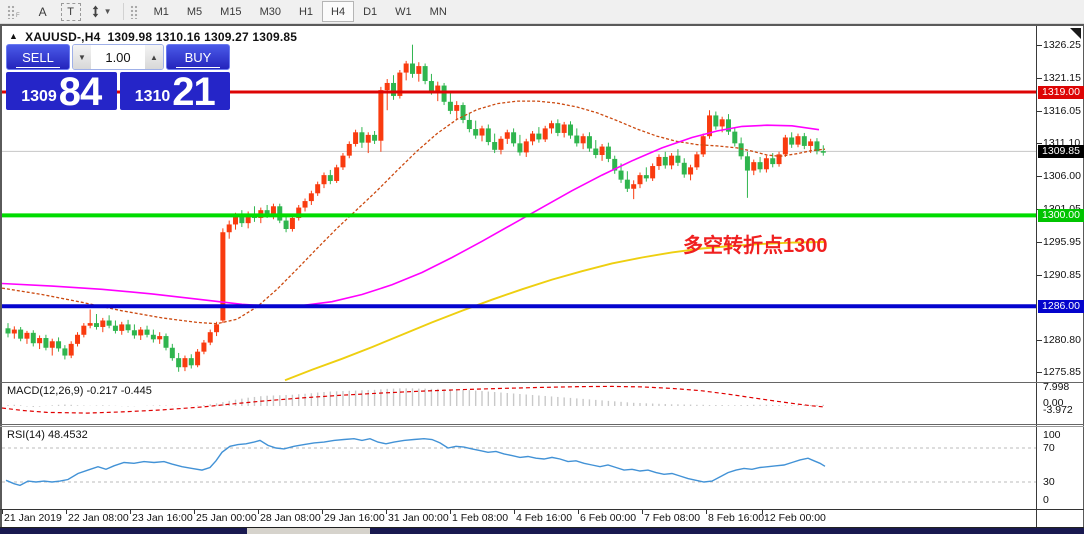  I want to click on date-label: 6 Feb 00:00, so click(608, 518).